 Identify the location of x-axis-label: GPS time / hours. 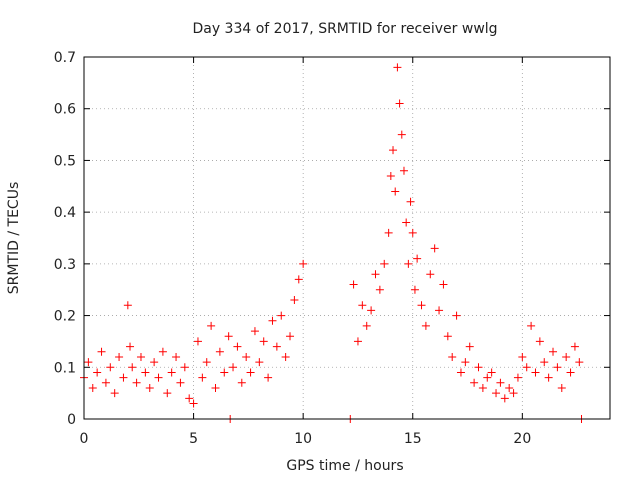
(344, 466).